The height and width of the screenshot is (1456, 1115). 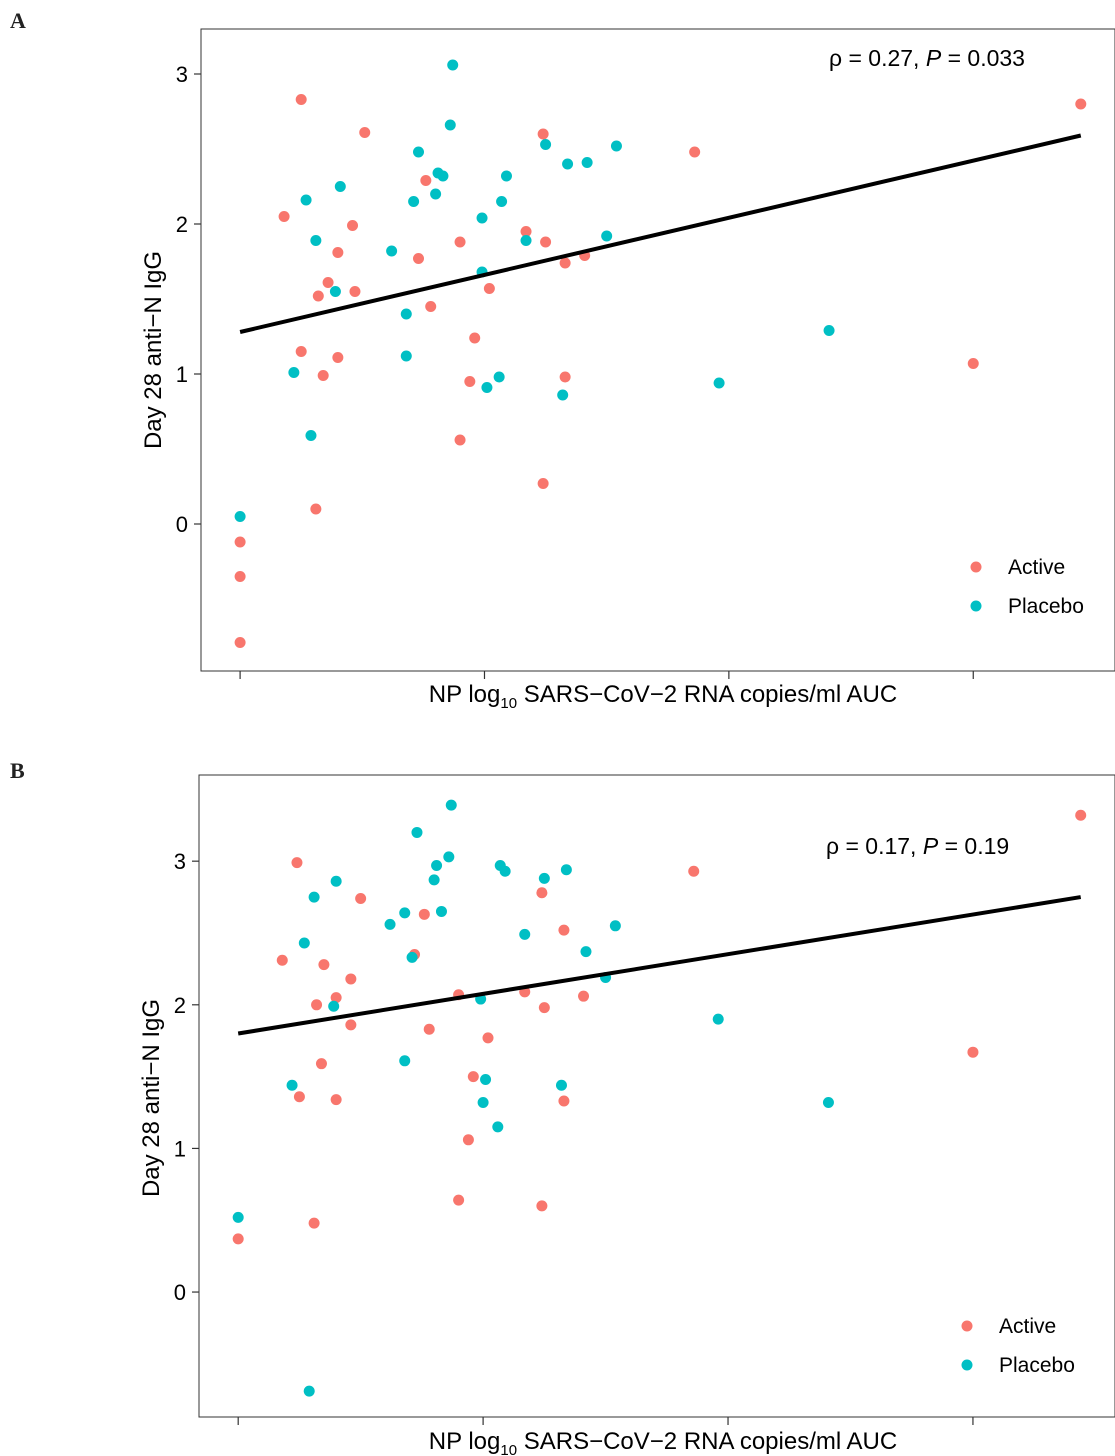 I want to click on correlation-annotation: ρ = 0.27, P = 0.033, so click(x=927, y=58).